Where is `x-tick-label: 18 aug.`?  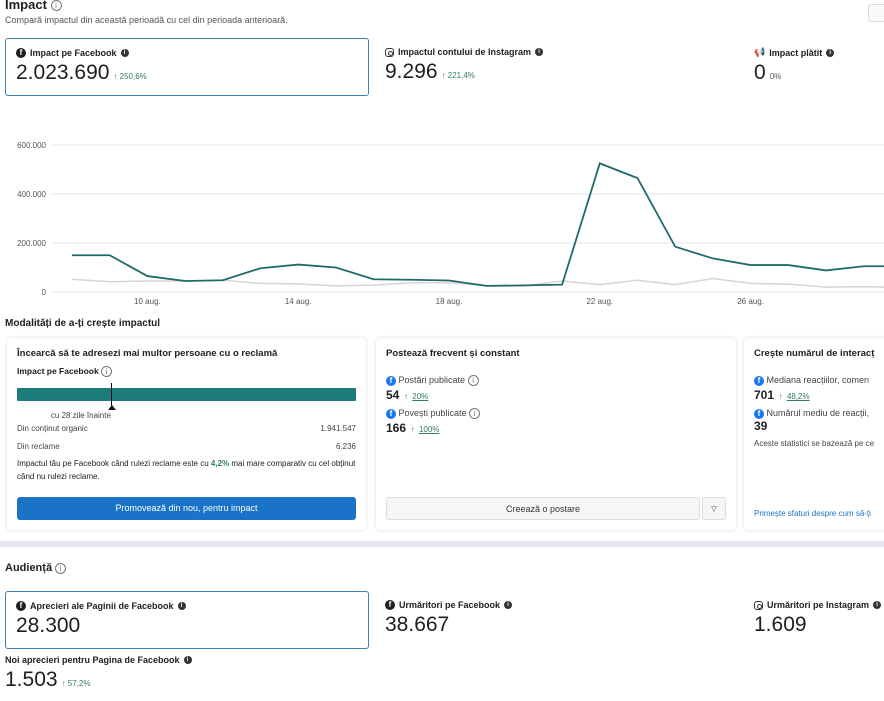 x-tick-label: 18 aug. is located at coordinates (449, 301).